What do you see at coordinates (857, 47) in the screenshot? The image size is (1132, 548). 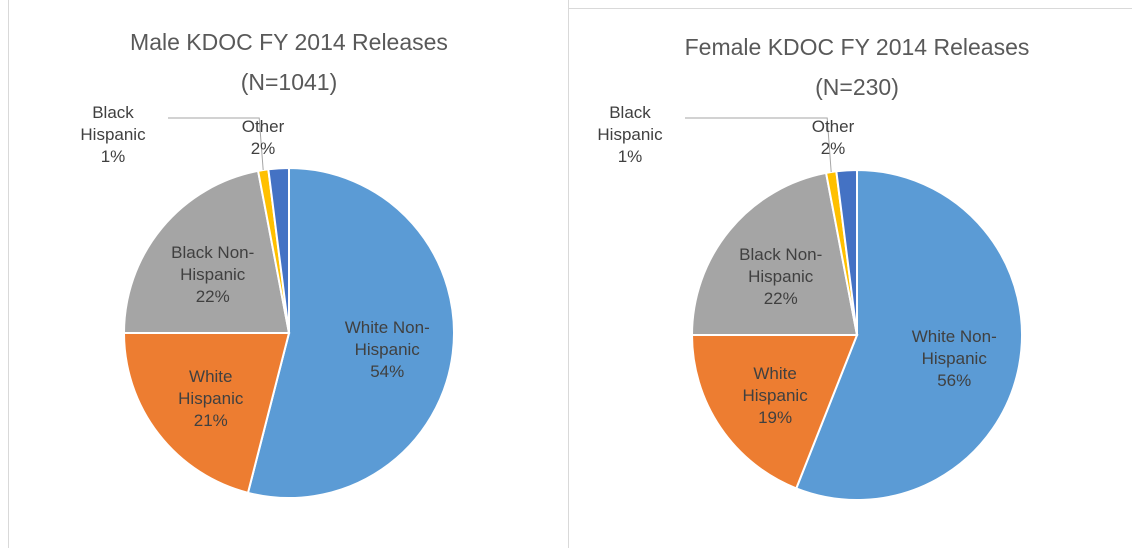 I see `chart-title: Female KDOC FY 2014 Releases` at bounding box center [857, 47].